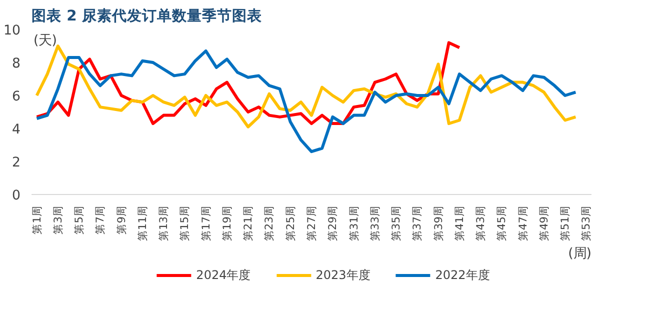  What do you see at coordinates (185, 223) in the screenshot?
I see `x-tick-label: 第15周` at bounding box center [185, 223].